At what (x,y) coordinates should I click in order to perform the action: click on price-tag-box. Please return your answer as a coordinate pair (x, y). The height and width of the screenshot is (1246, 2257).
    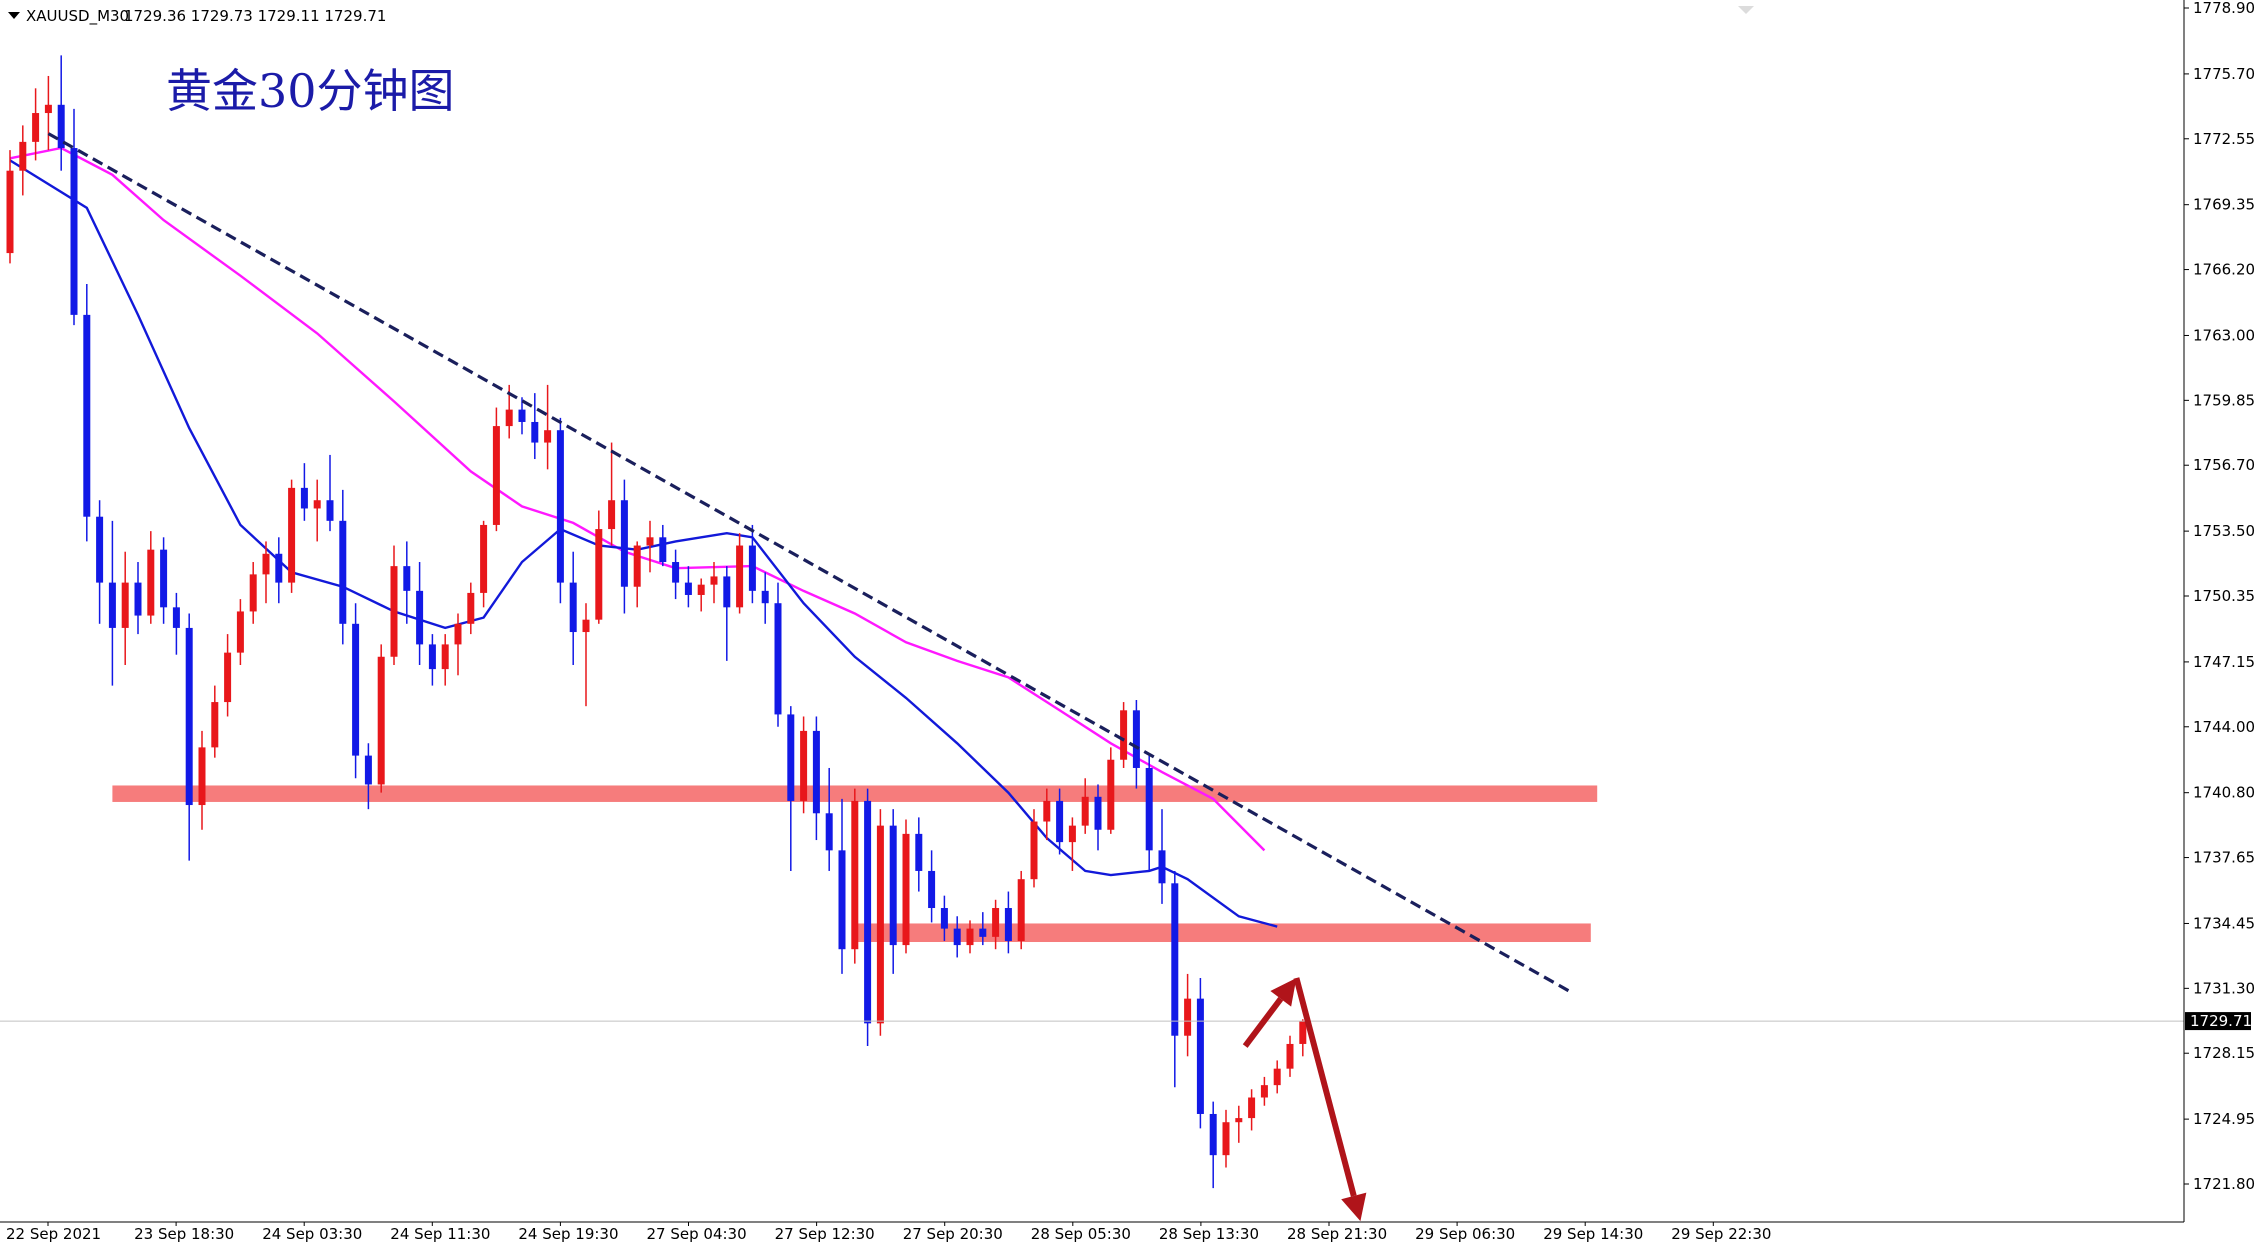
    Looking at the image, I should click on (2218, 1021).